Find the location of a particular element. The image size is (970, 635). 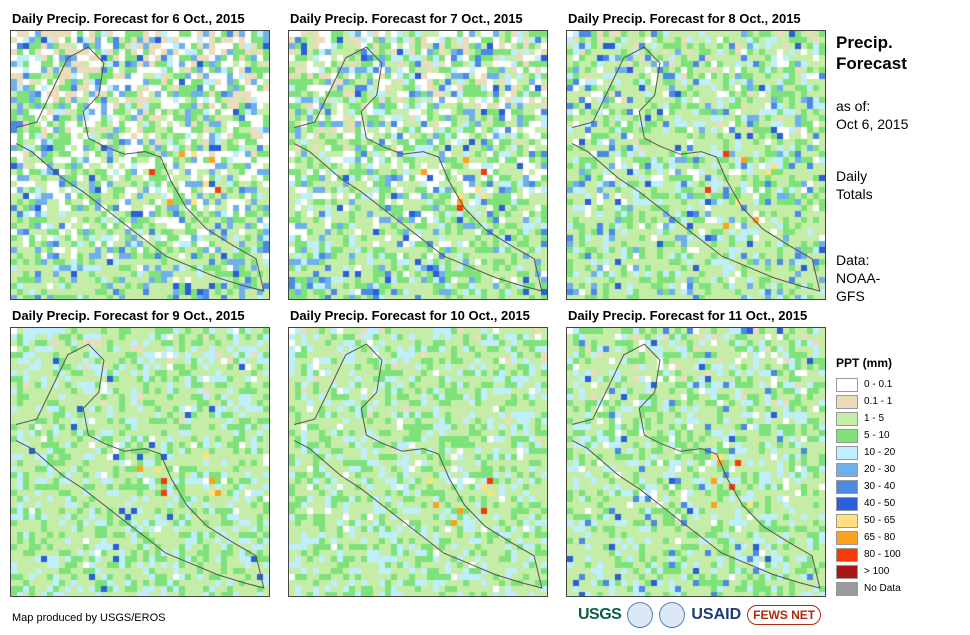

as-of-label: as of: is located at coordinates (853, 106).